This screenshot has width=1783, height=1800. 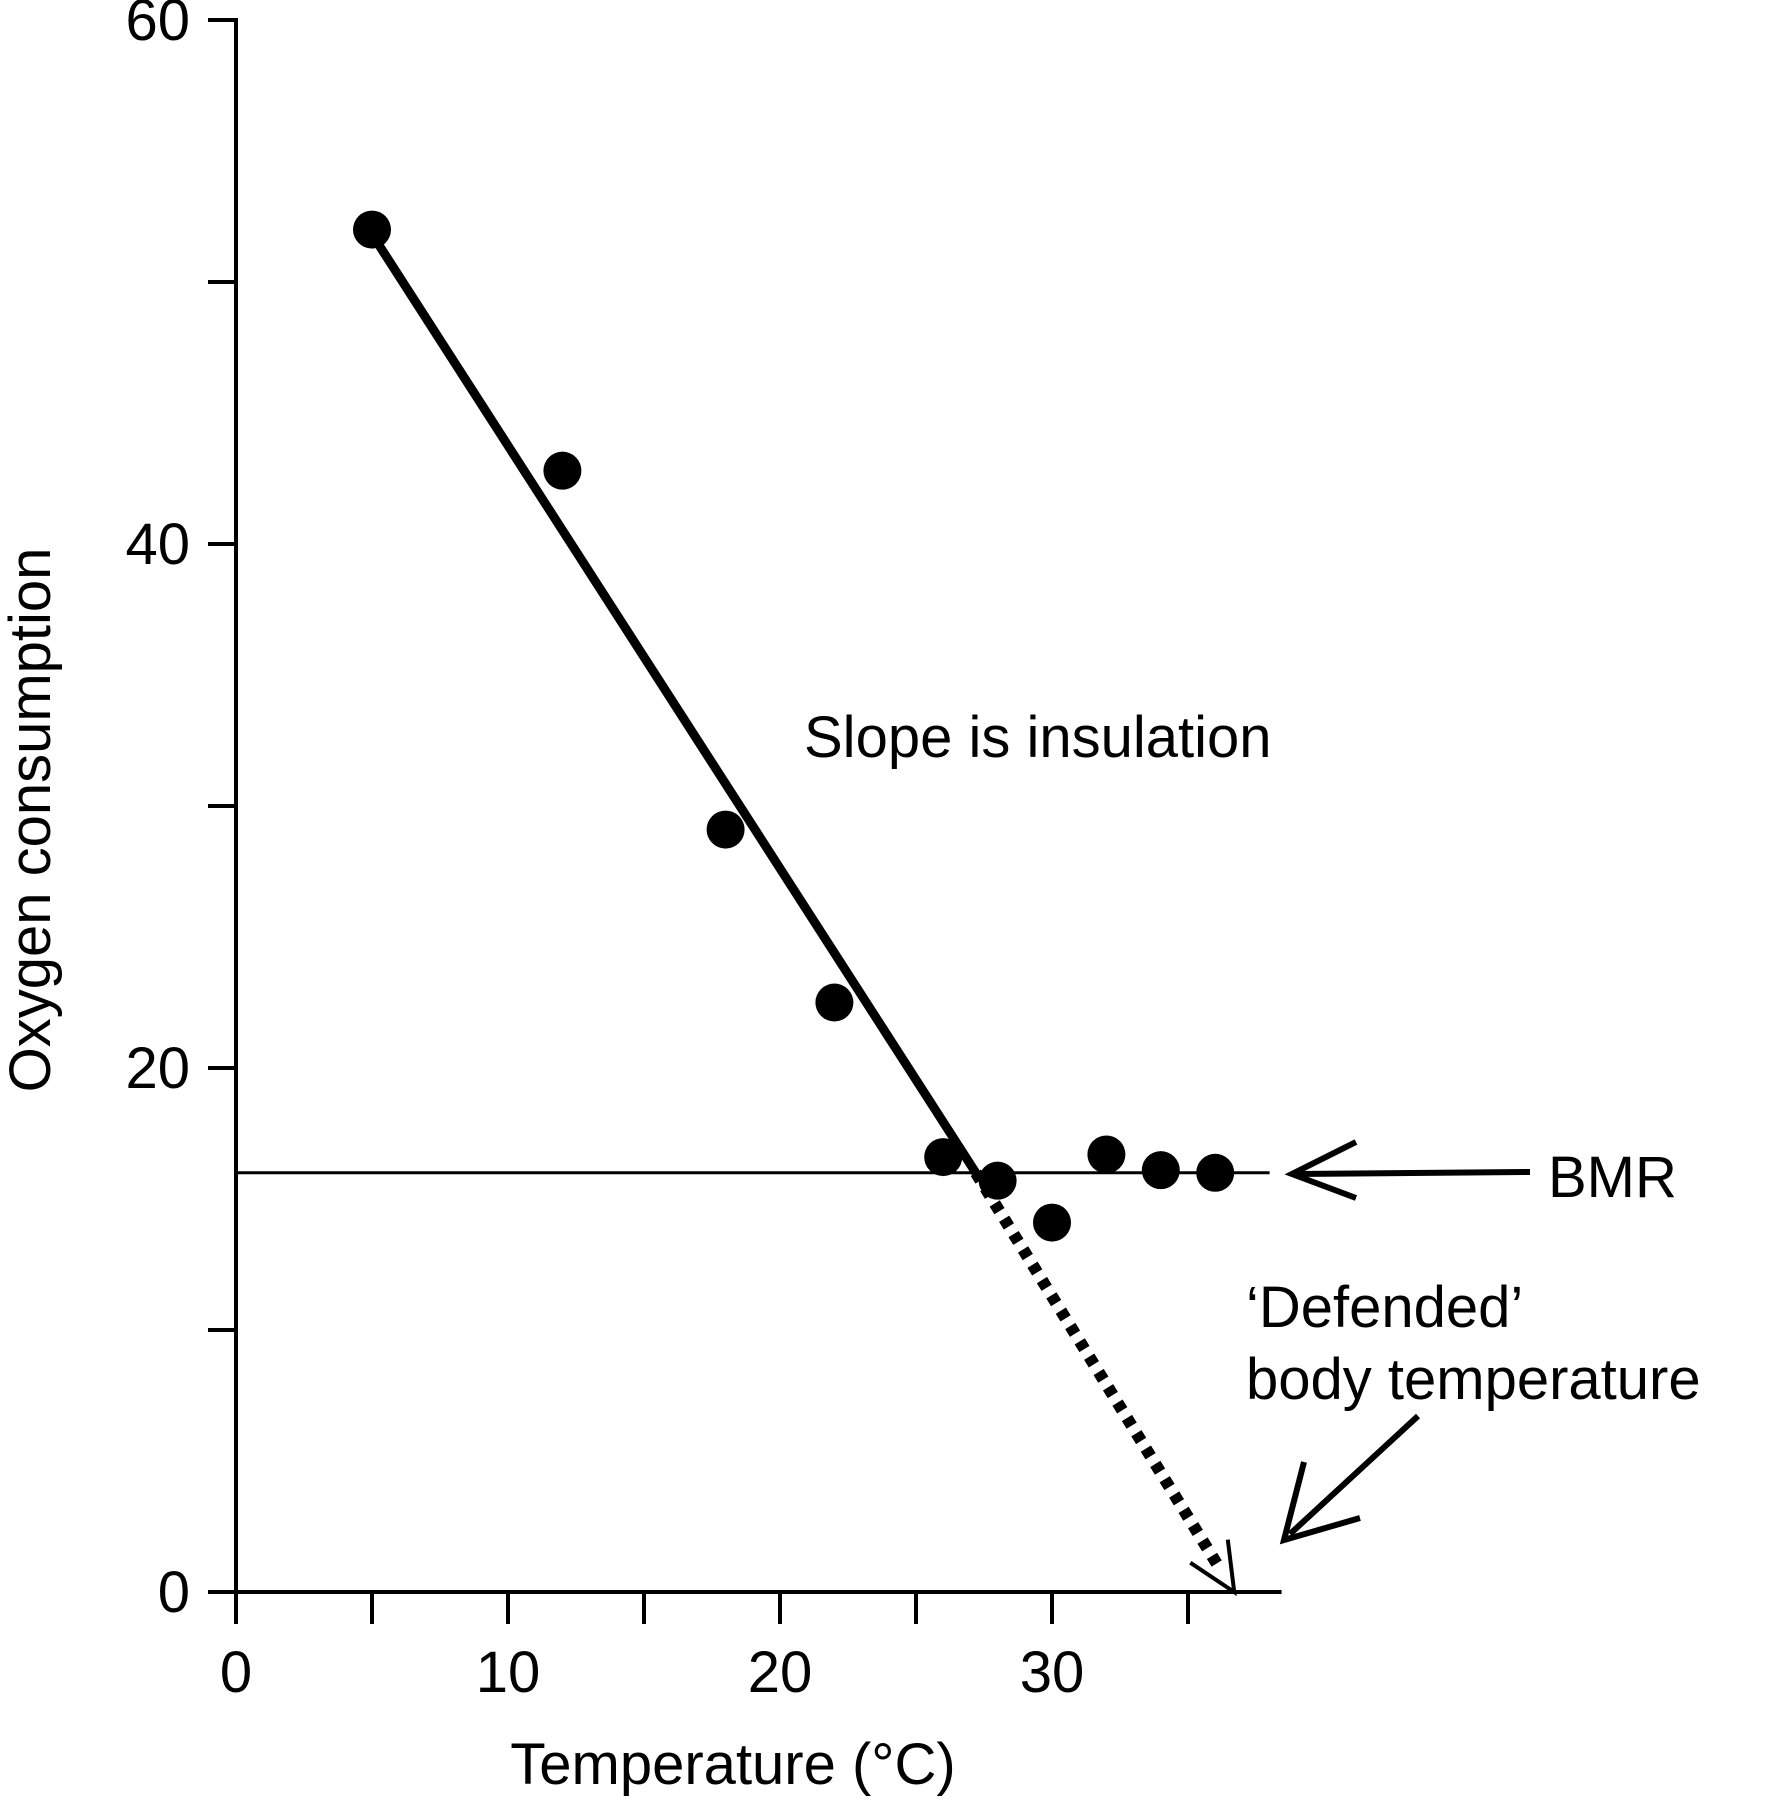 I want to click on x-tick-label: 30, so click(x=1052, y=1672).